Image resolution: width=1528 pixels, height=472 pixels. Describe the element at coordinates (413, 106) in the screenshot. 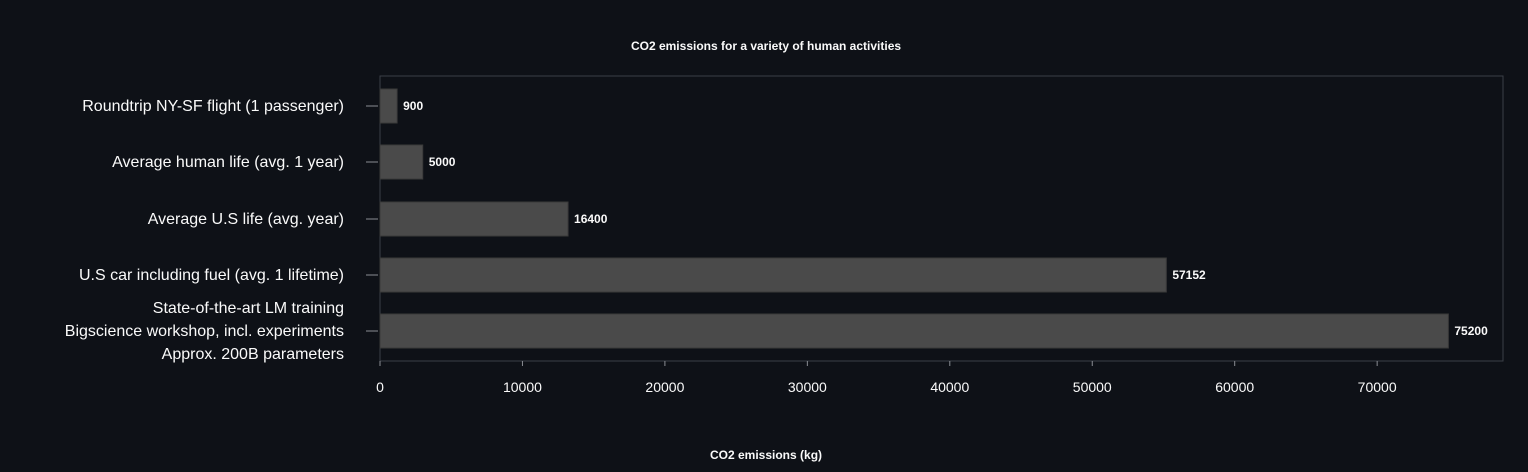

I see `data-label-0: 900` at that location.